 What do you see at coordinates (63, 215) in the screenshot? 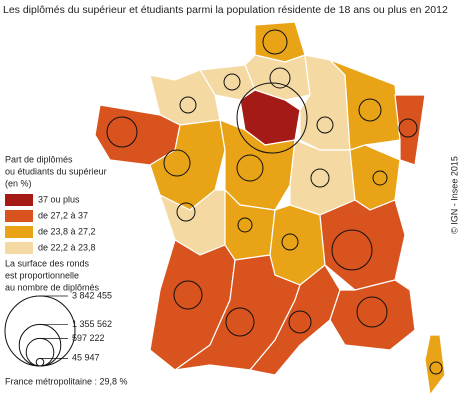
I see `legend-label: de 27,2 à 37` at bounding box center [63, 215].